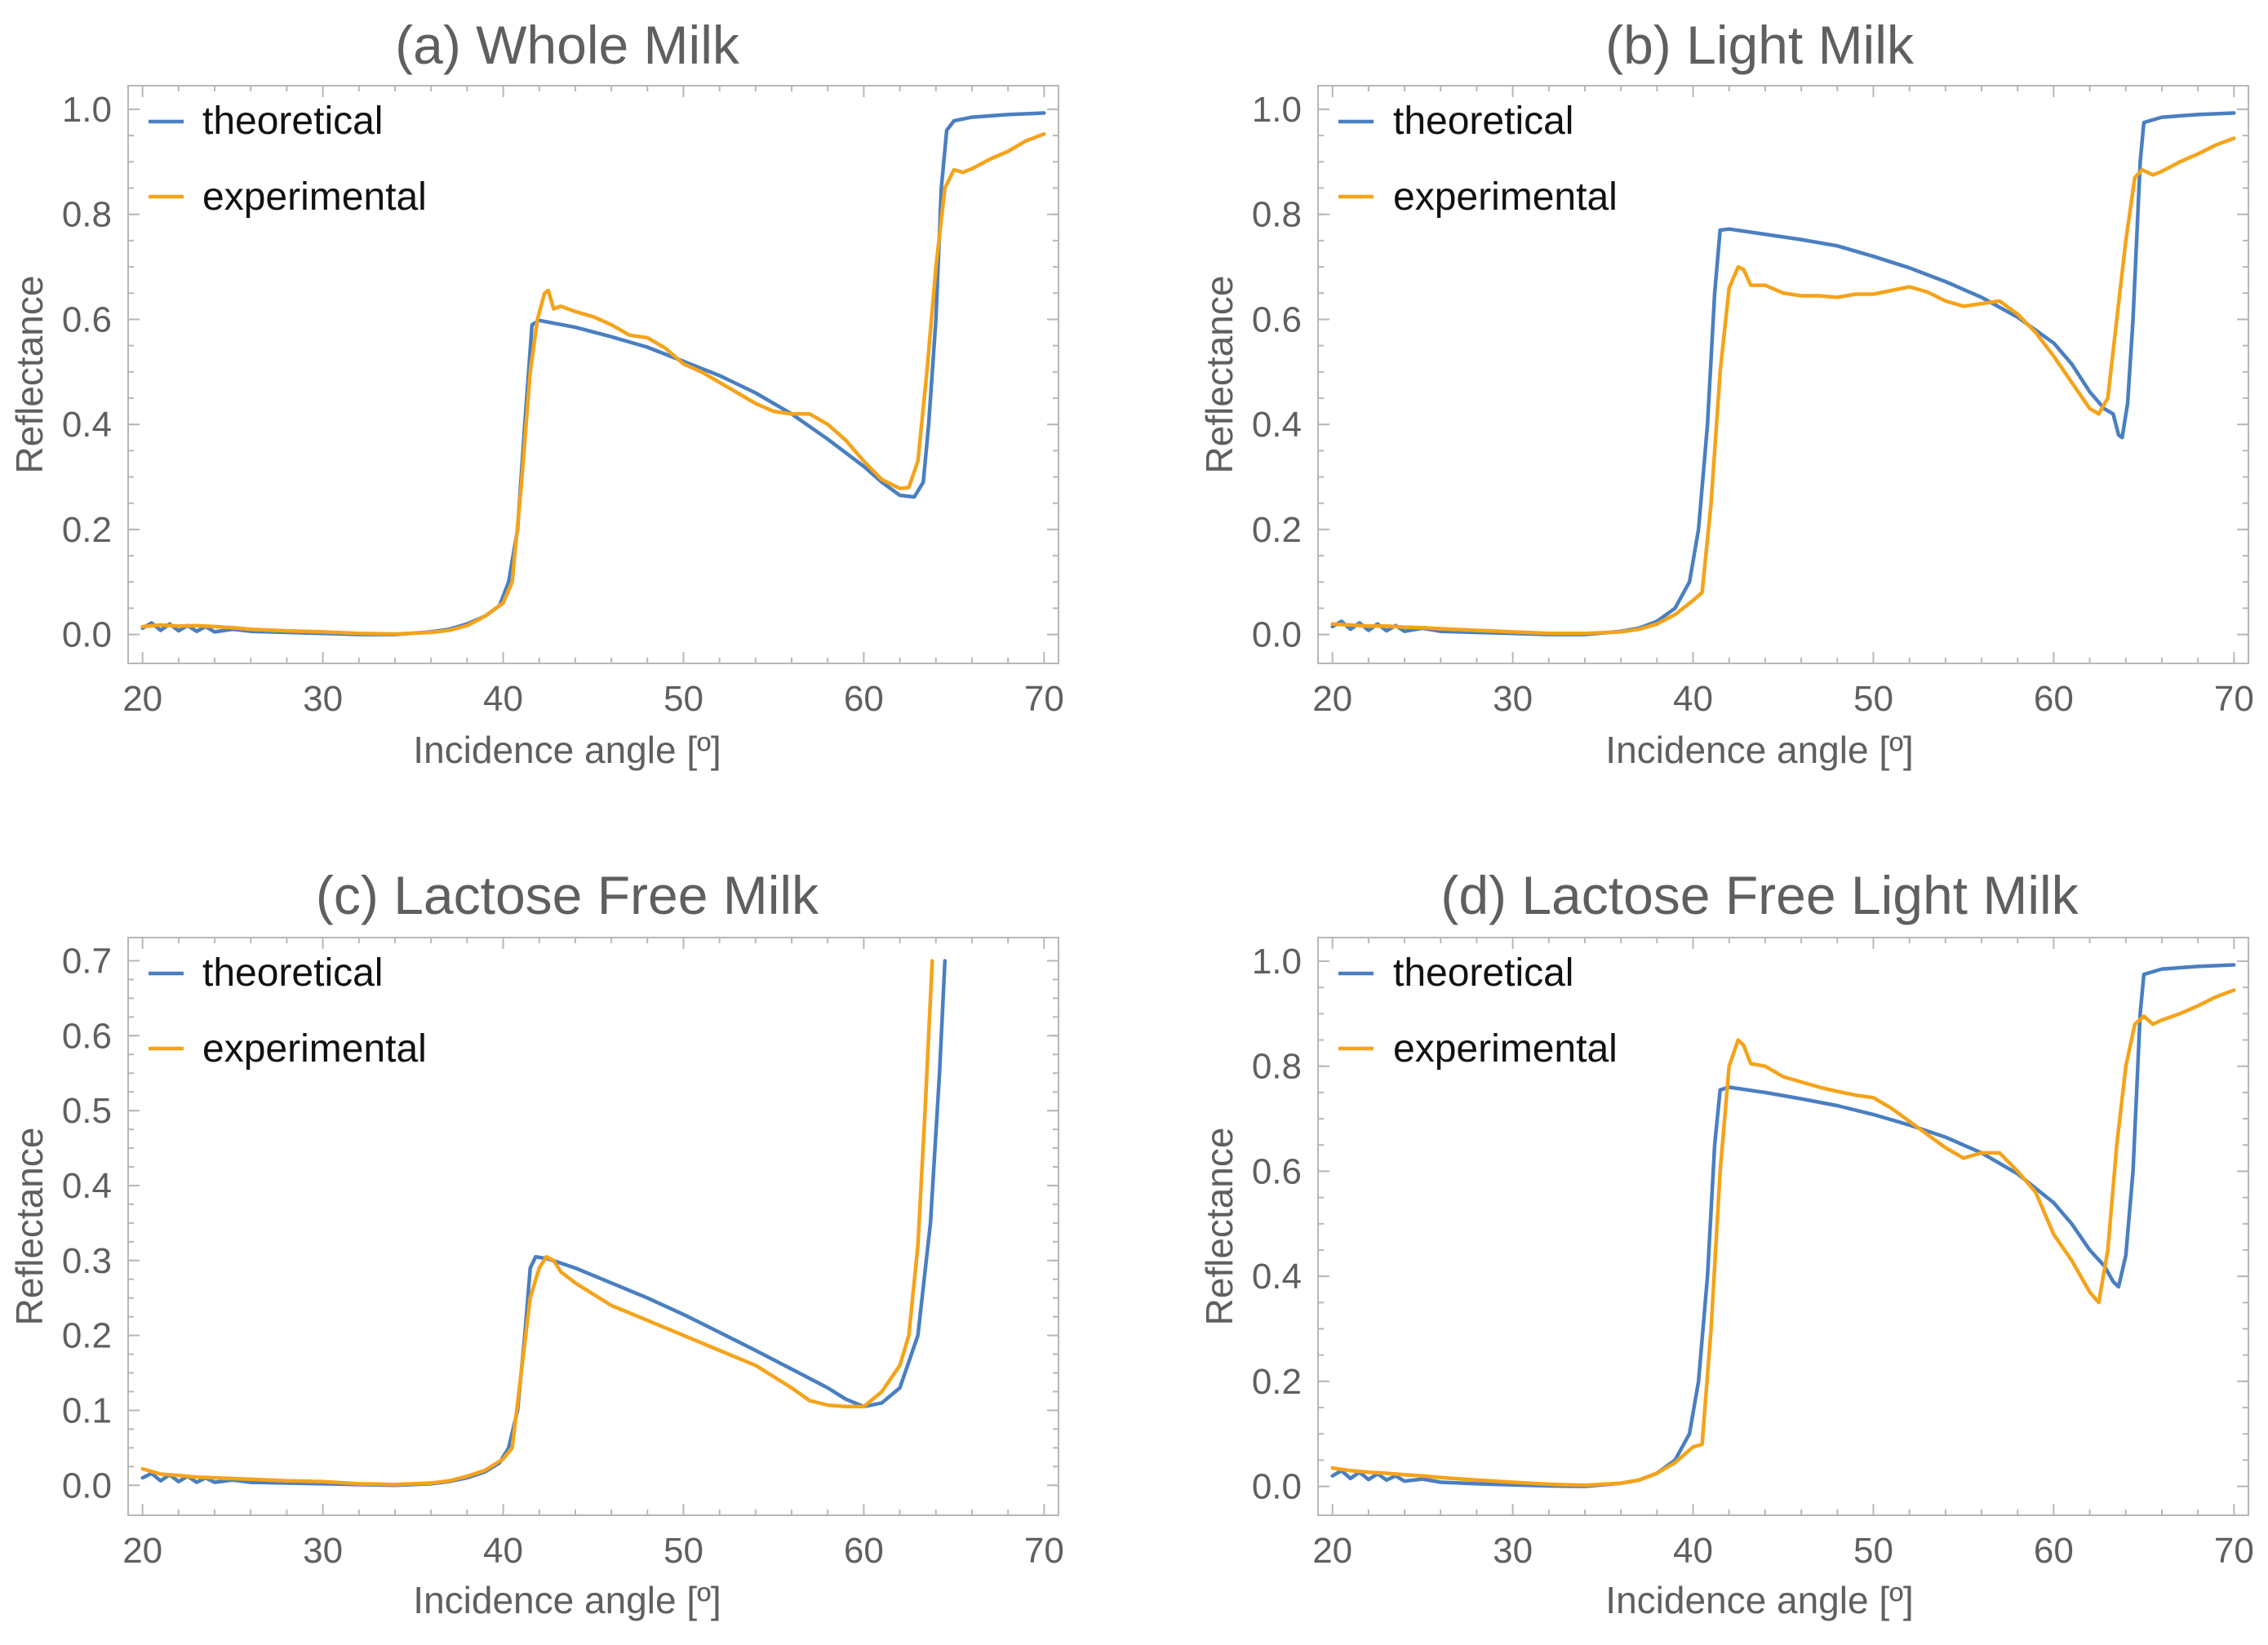 This screenshot has height=1645, width=2268. What do you see at coordinates (87, 1261) in the screenshot?
I see `y-tick-label: 0.3` at bounding box center [87, 1261].